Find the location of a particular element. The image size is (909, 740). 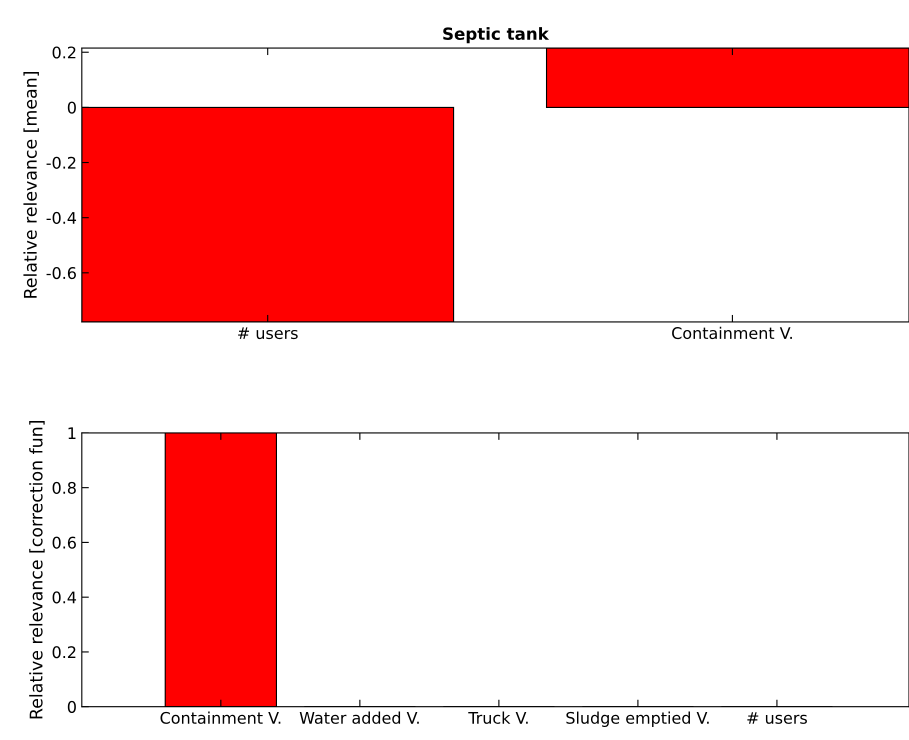

y-tick-label: 0.4 is located at coordinates (64, 597).